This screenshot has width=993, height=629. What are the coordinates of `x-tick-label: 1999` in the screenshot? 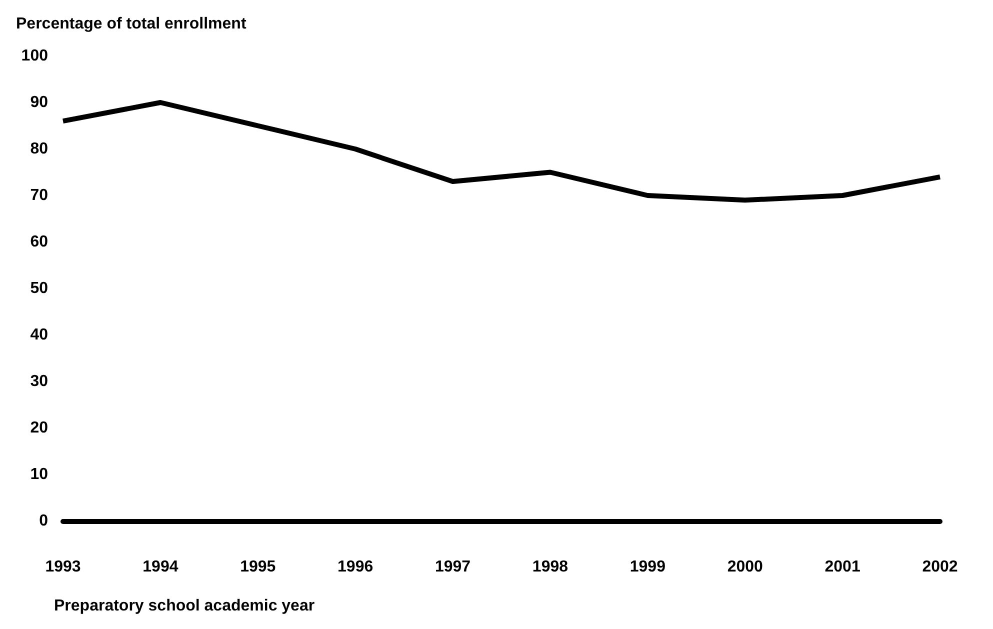 It's located at (648, 567).